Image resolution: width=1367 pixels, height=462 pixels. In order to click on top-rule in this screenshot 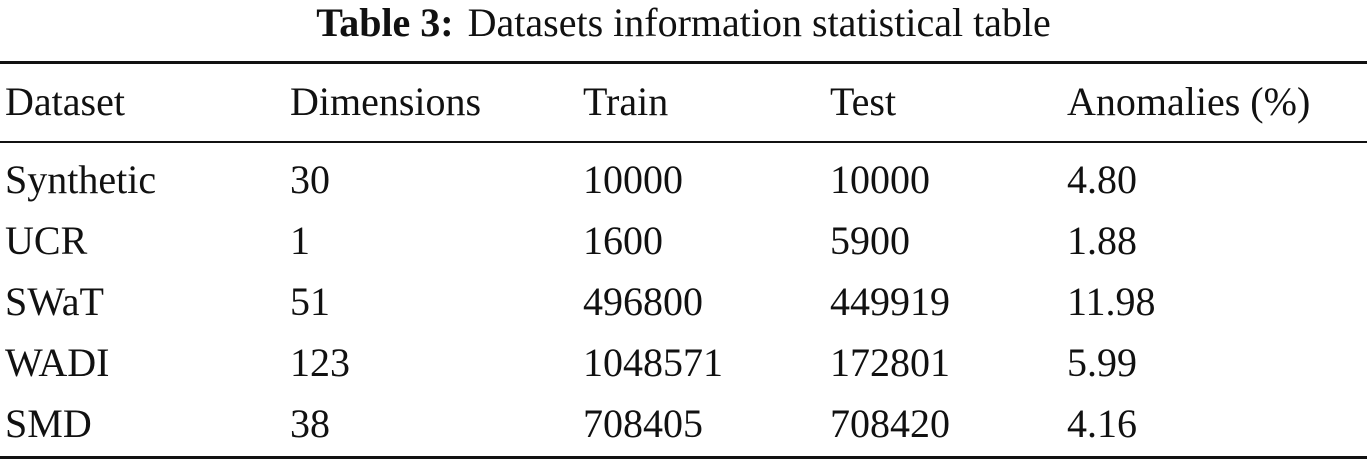, I will do `click(683, 62)`.